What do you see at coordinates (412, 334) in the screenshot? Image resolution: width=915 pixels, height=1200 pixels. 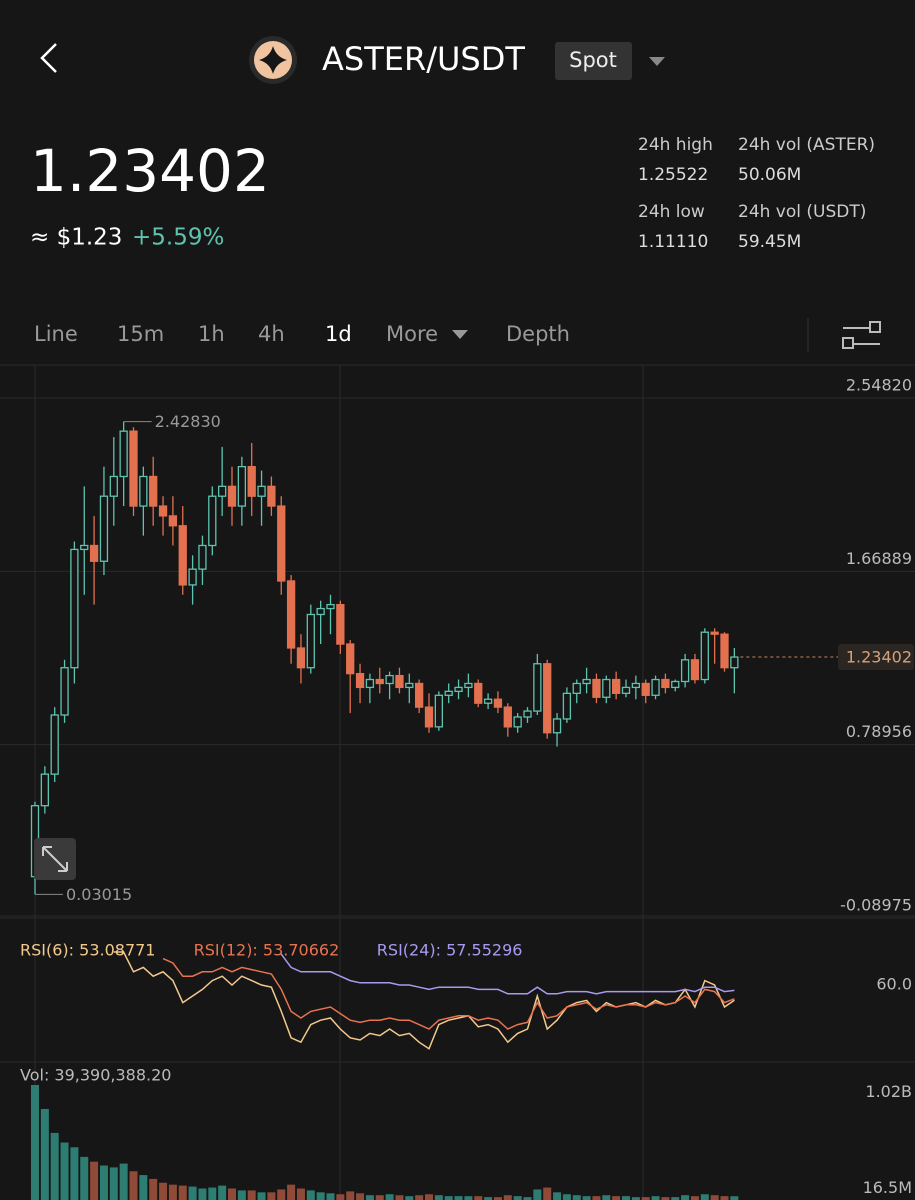 I see `tab: More` at bounding box center [412, 334].